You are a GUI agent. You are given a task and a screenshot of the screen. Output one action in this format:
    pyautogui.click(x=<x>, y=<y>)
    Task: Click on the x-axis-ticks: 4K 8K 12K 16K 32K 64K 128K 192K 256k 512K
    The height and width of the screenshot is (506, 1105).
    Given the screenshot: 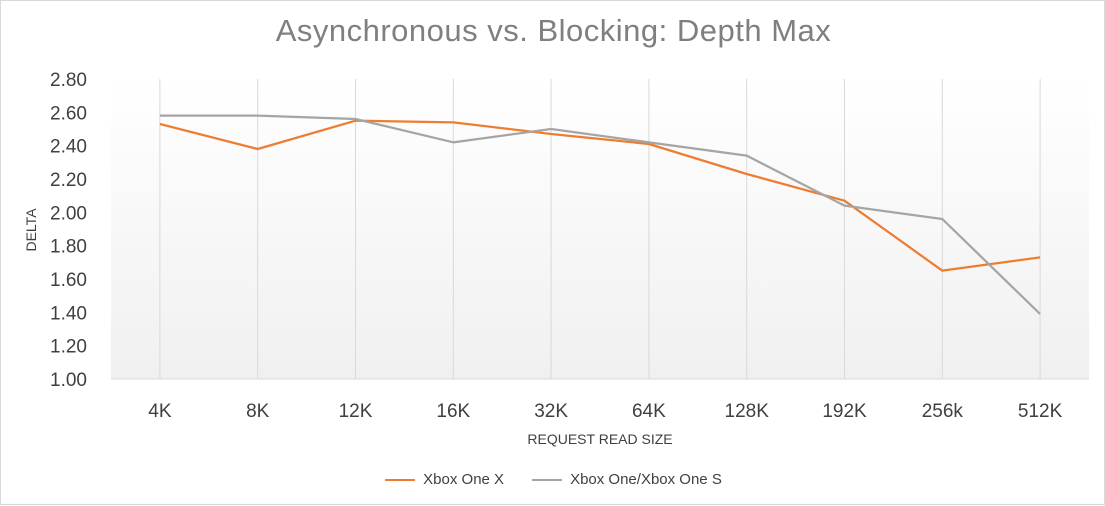 What is the action you would take?
    pyautogui.click(x=605, y=411)
    